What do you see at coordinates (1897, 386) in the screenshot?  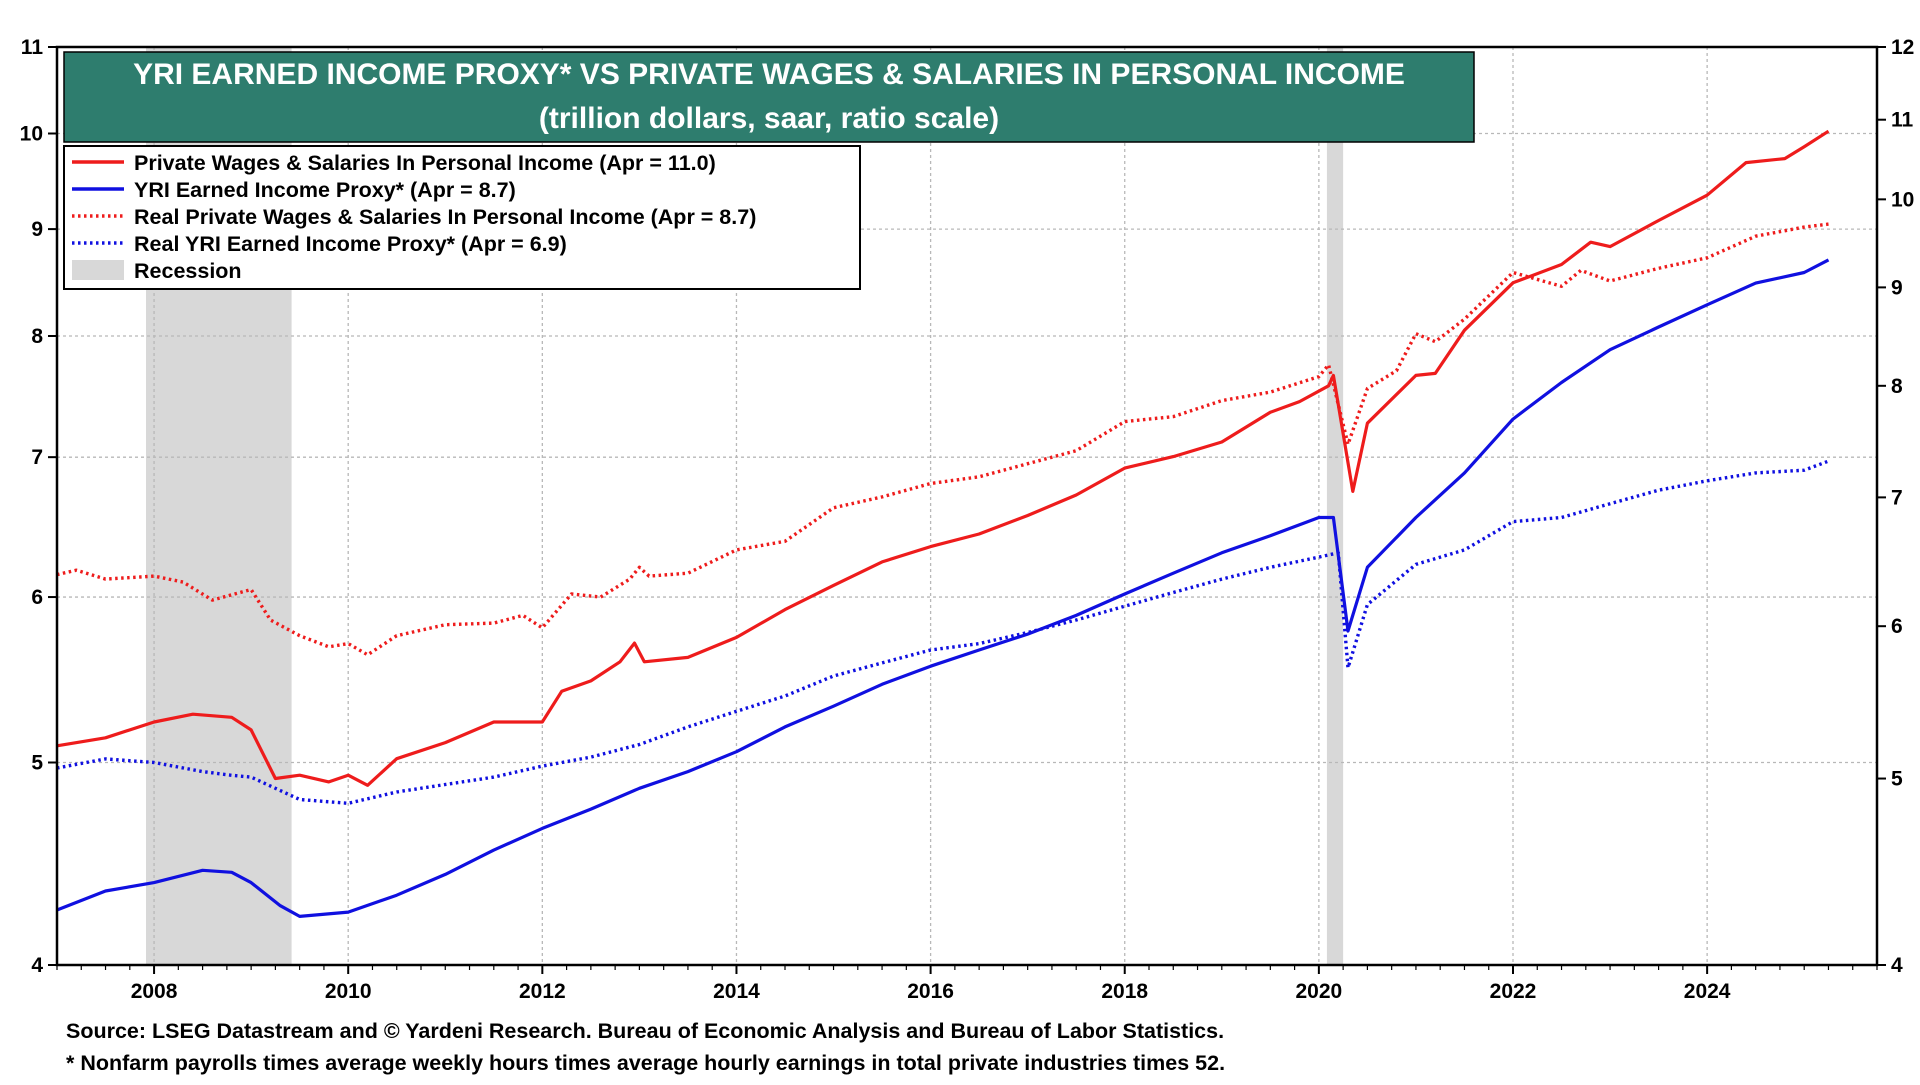 I see `right-tick-label-8: 8` at bounding box center [1897, 386].